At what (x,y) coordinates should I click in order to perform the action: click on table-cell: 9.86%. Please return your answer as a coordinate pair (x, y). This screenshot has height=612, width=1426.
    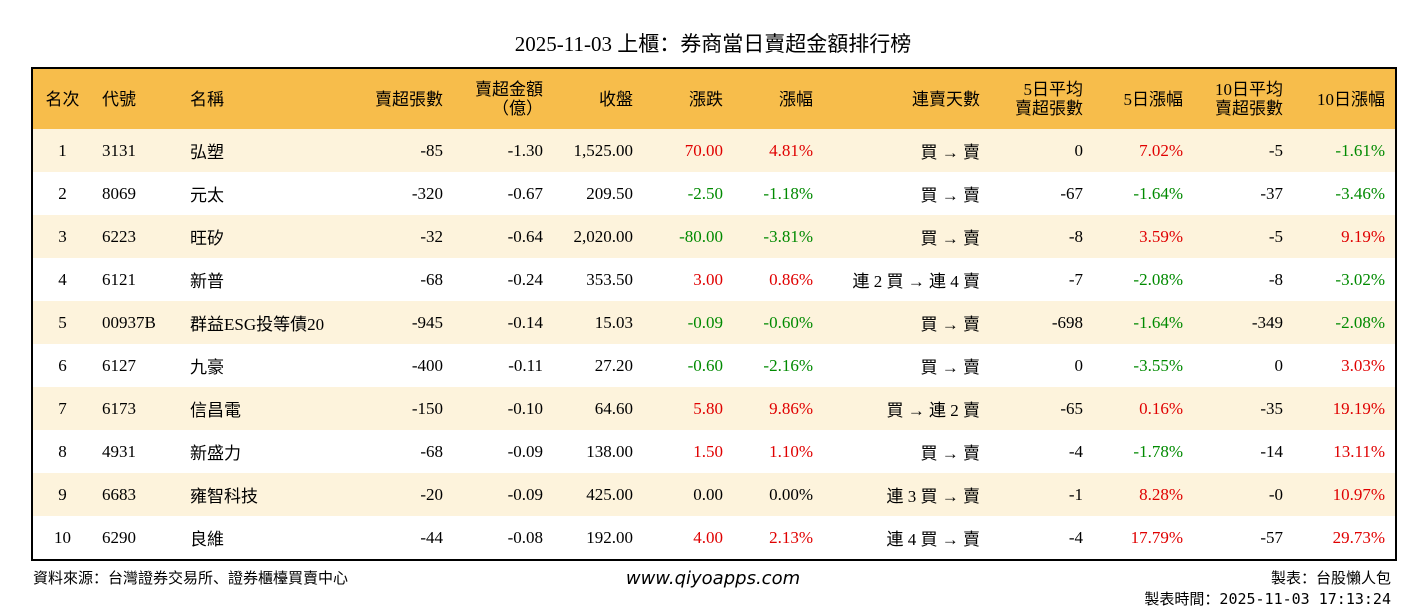
    Looking at the image, I should click on (791, 408).